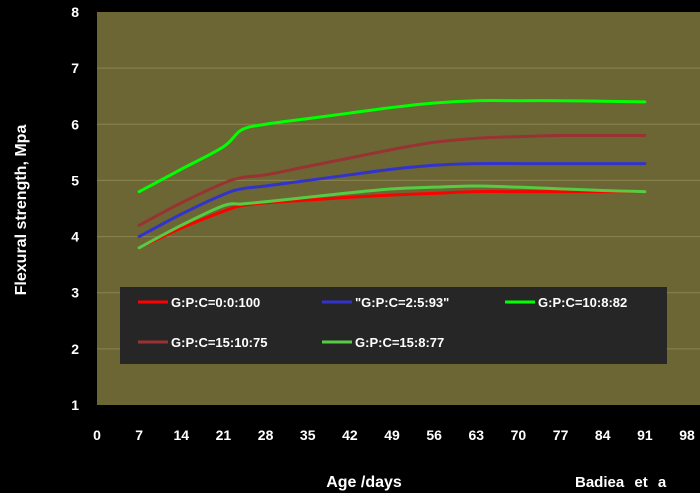 This screenshot has height=493, width=700. I want to click on y-tick-label: 4, so click(75, 237).